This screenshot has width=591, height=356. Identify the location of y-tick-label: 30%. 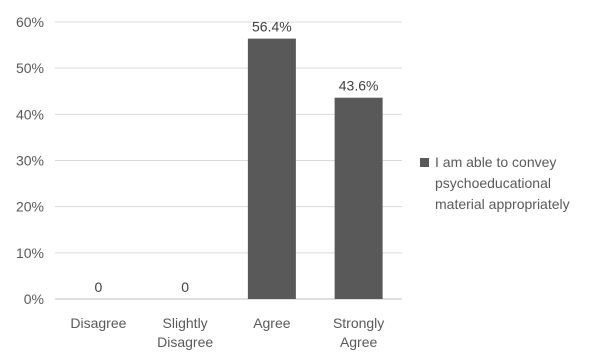
(30, 161).